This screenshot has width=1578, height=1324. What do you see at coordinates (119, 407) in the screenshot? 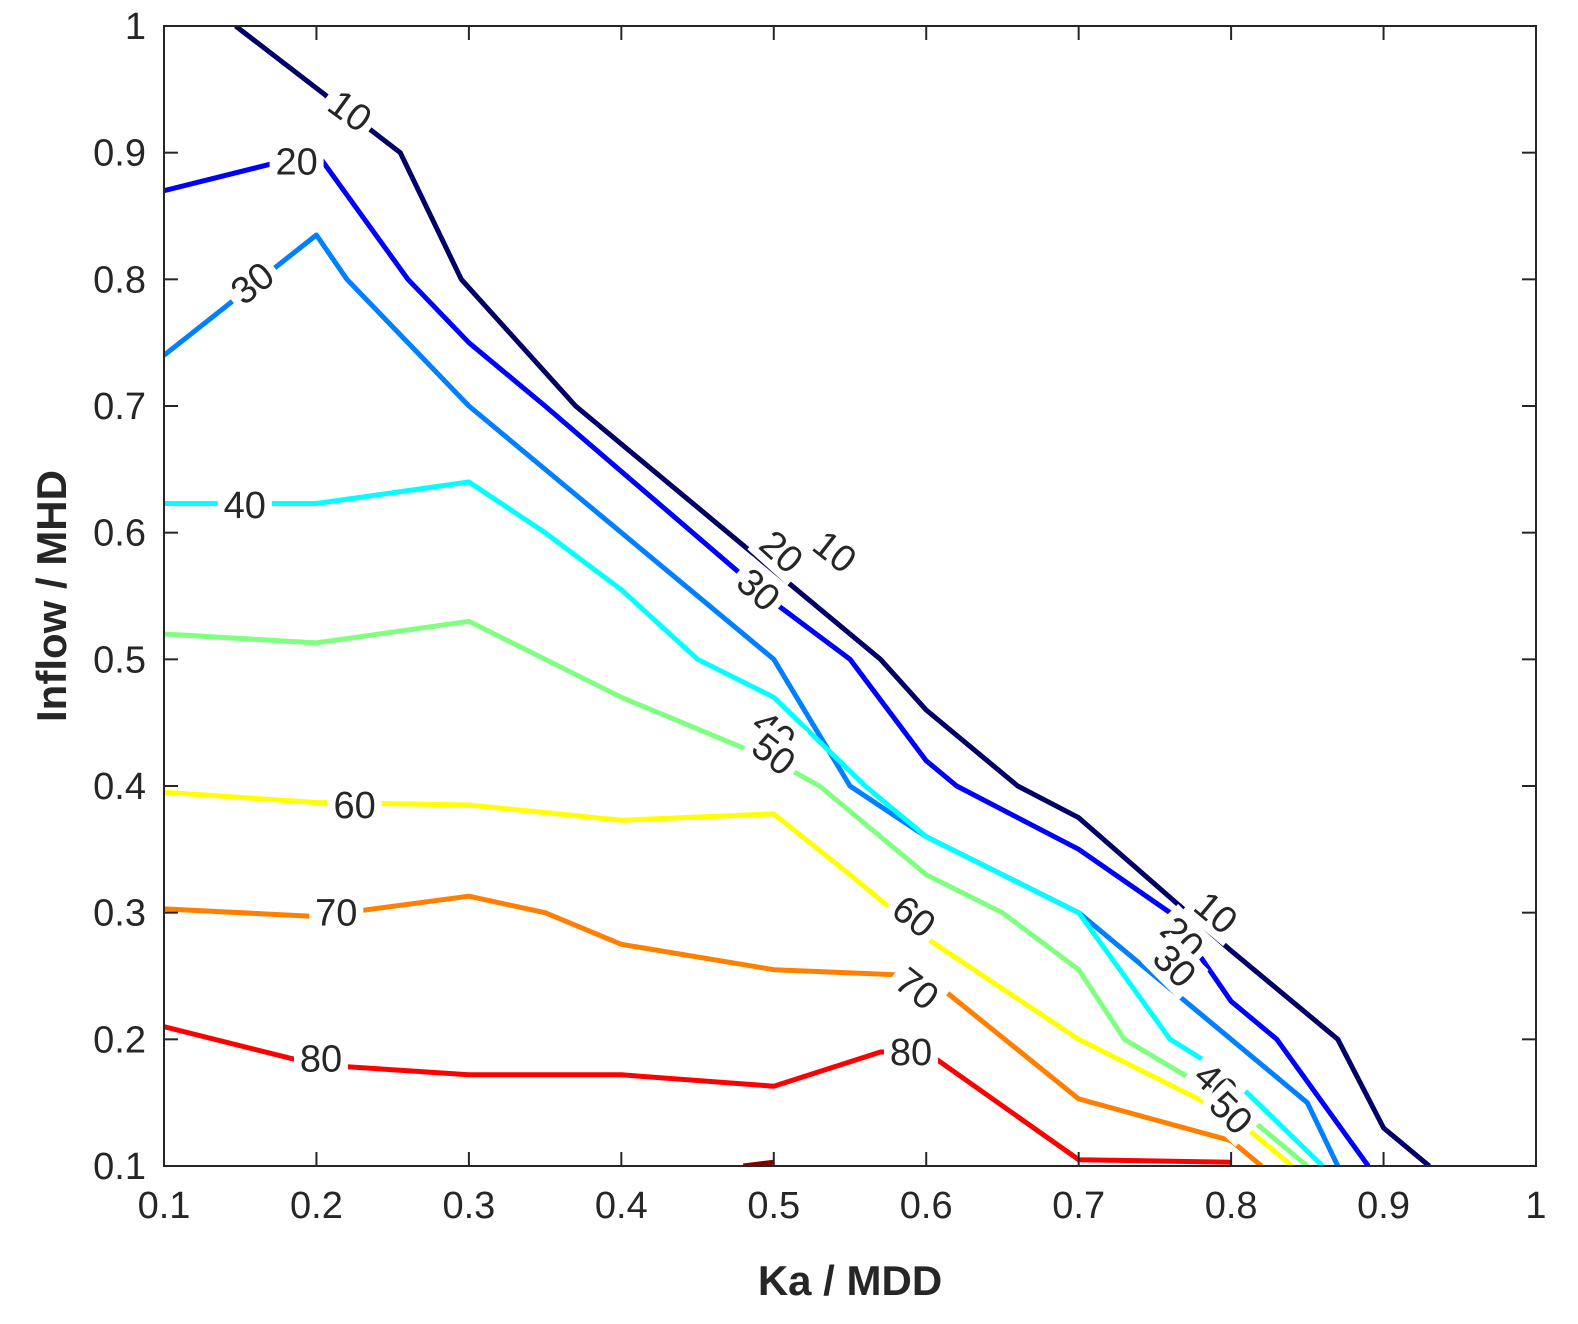
I see `y-tick-label: 0.7` at bounding box center [119, 407].